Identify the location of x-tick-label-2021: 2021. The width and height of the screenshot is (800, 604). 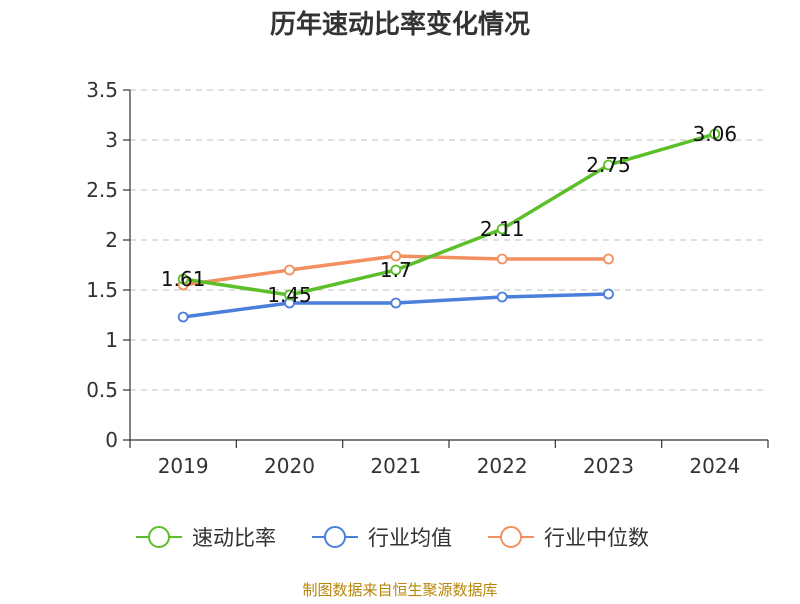
(395, 466).